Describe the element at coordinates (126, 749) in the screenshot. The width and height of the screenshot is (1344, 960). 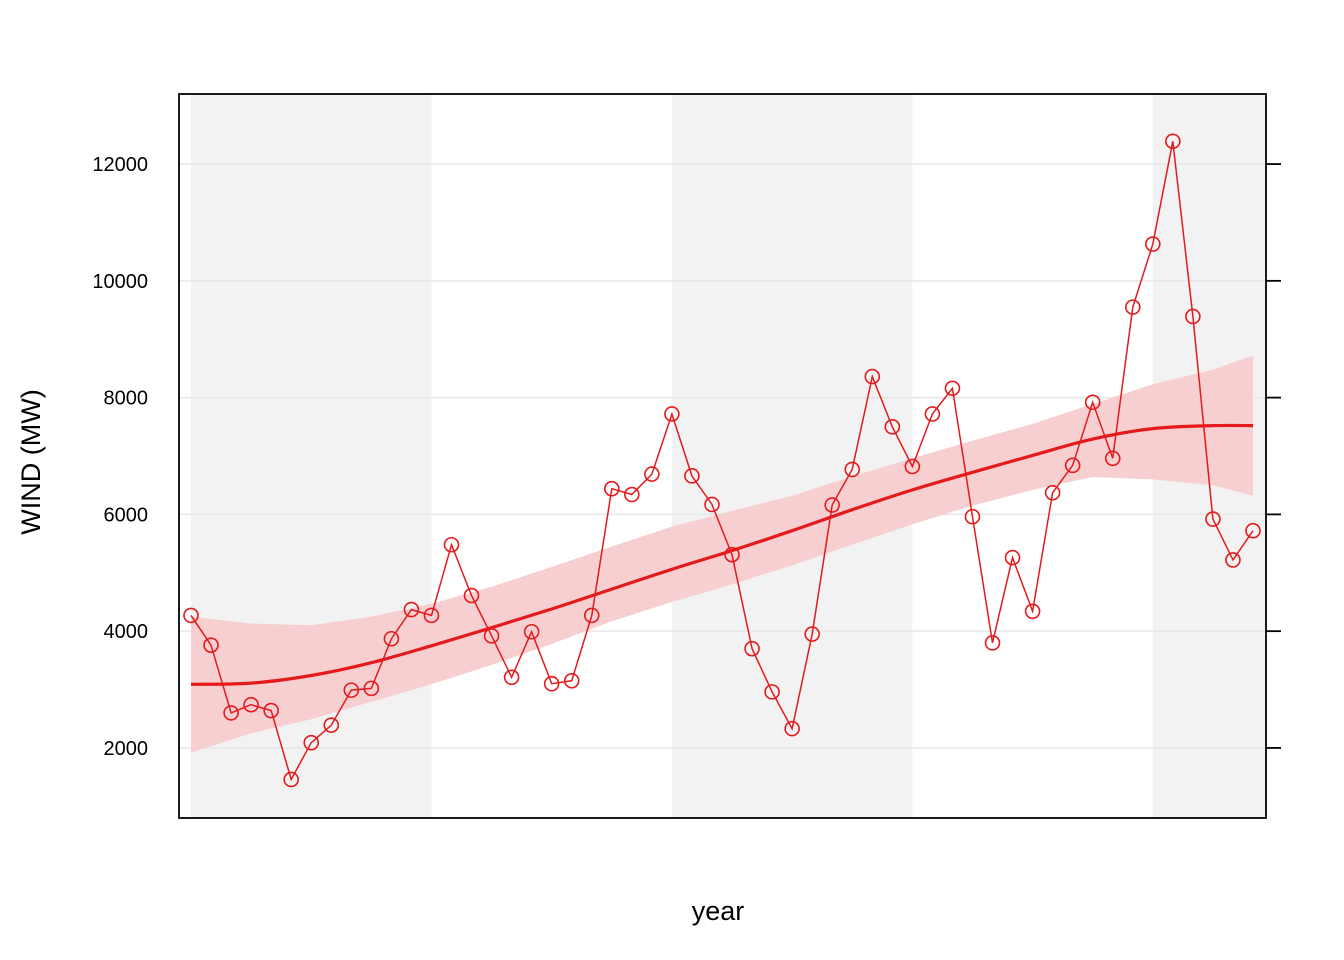
I see `y-tick-label: 2000` at that location.